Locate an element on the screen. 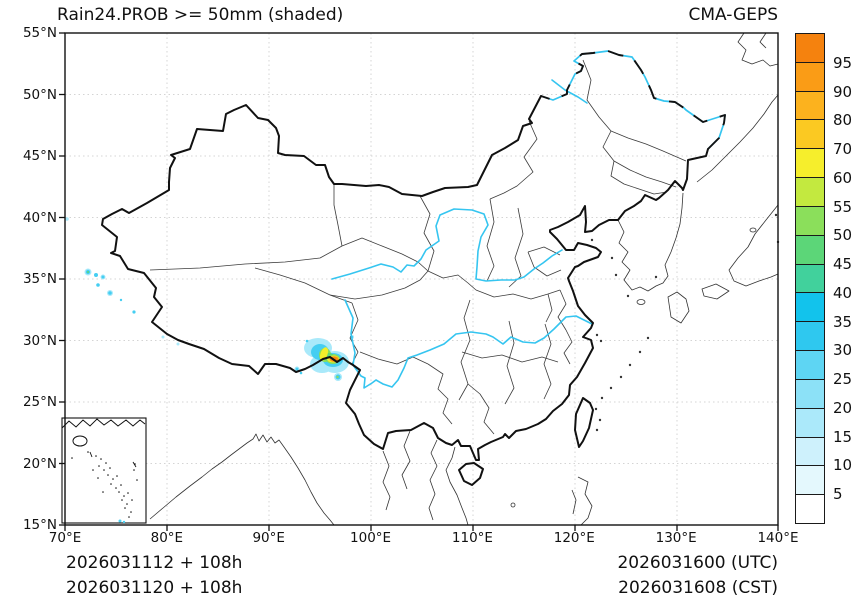 The height and width of the screenshot is (610, 860). colorbar-tick-label: 40 is located at coordinates (843, 292).